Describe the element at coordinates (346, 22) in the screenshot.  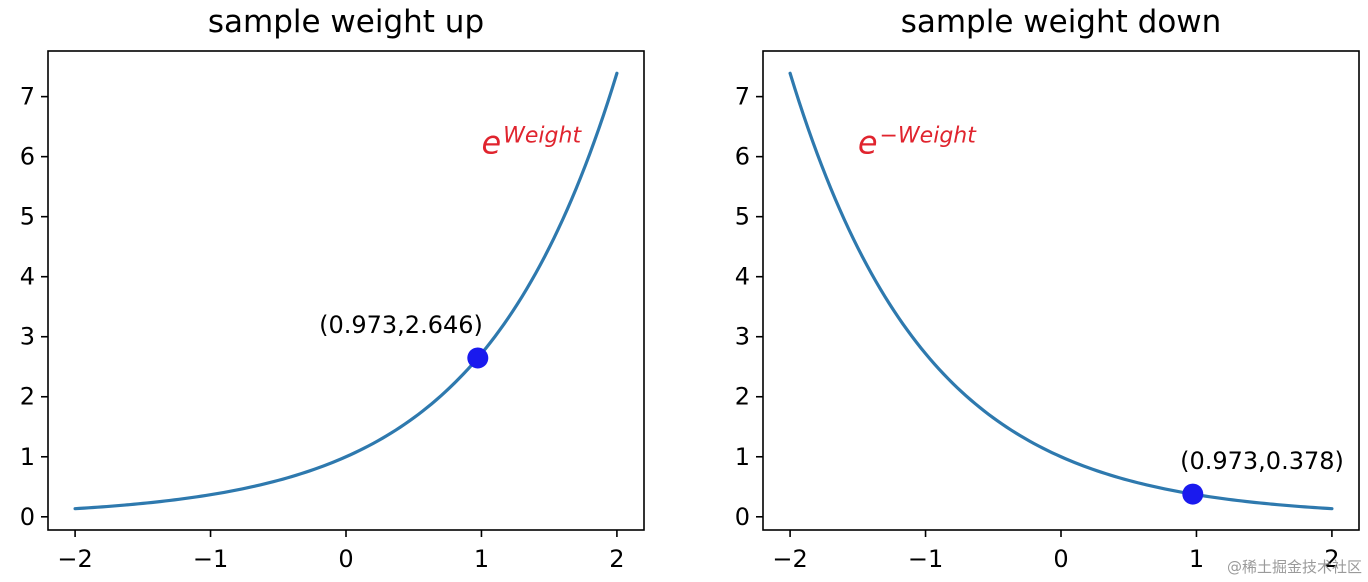
I see `chart-title: sample weight up` at that location.